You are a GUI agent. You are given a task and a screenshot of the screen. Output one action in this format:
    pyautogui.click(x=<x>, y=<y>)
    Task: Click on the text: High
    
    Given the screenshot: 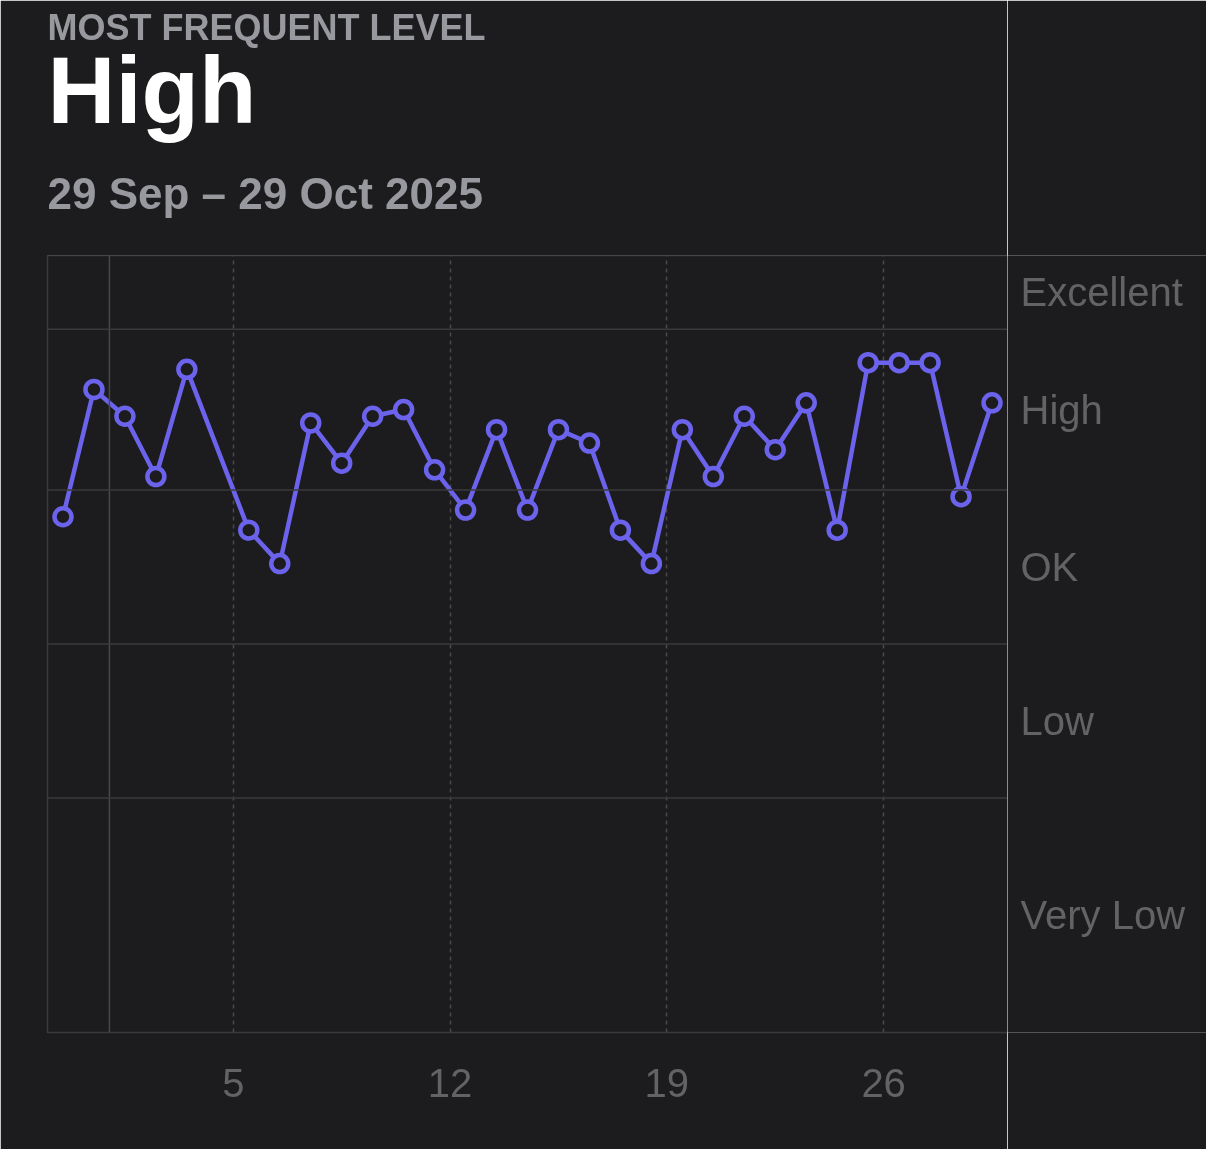 What is the action you would take?
    pyautogui.click(x=1061, y=409)
    